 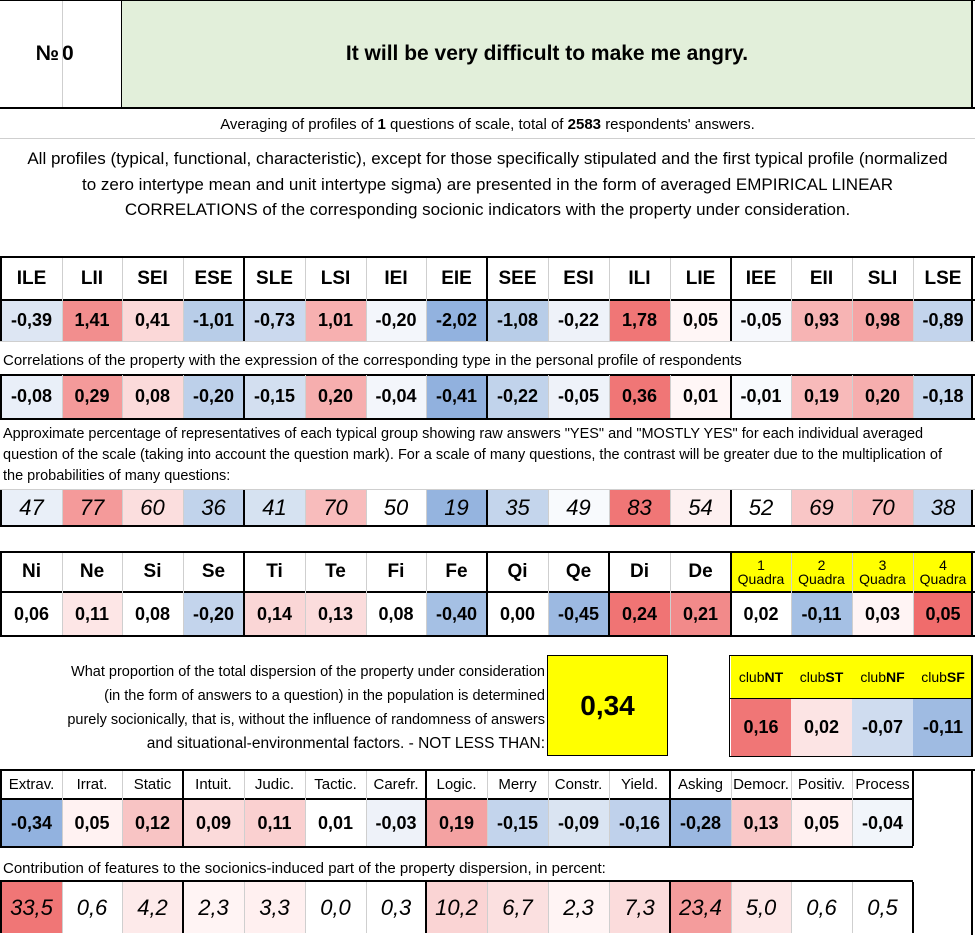 I want to click on function-header: Fi, so click(x=396, y=571).